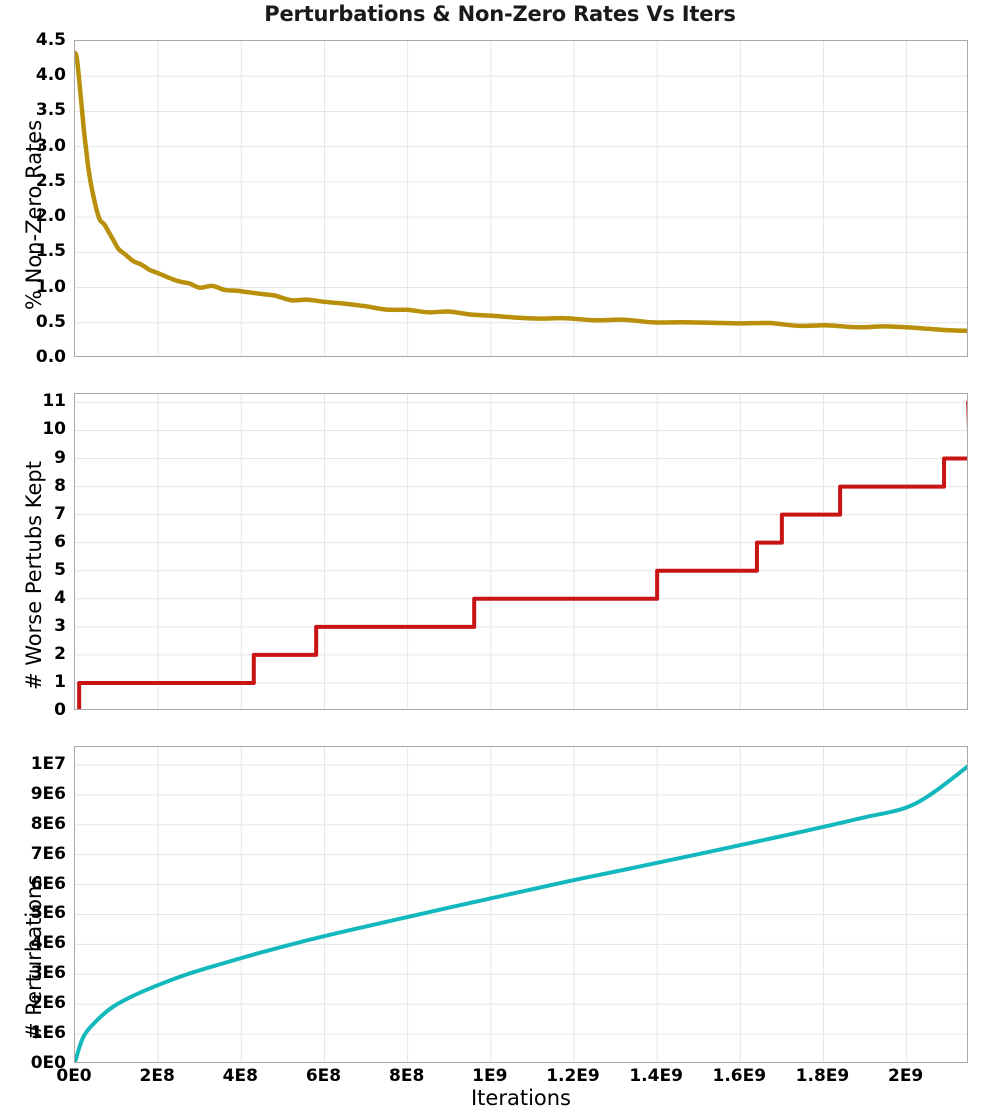 This screenshot has width=1000, height=1120. What do you see at coordinates (60, 597) in the screenshot?
I see `y-tick-label: 4` at bounding box center [60, 597].